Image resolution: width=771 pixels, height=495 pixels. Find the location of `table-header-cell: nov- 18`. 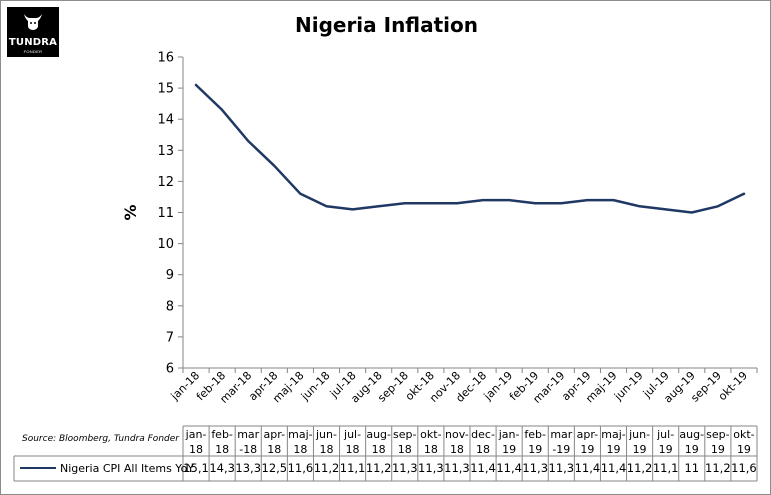

table-header-cell: nov- 18 is located at coordinates (457, 442).